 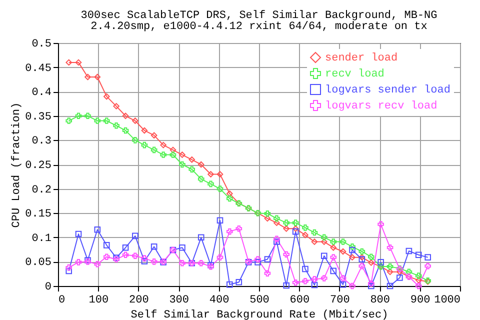 I want to click on x-tick-label: 200, so click(x=138, y=300).